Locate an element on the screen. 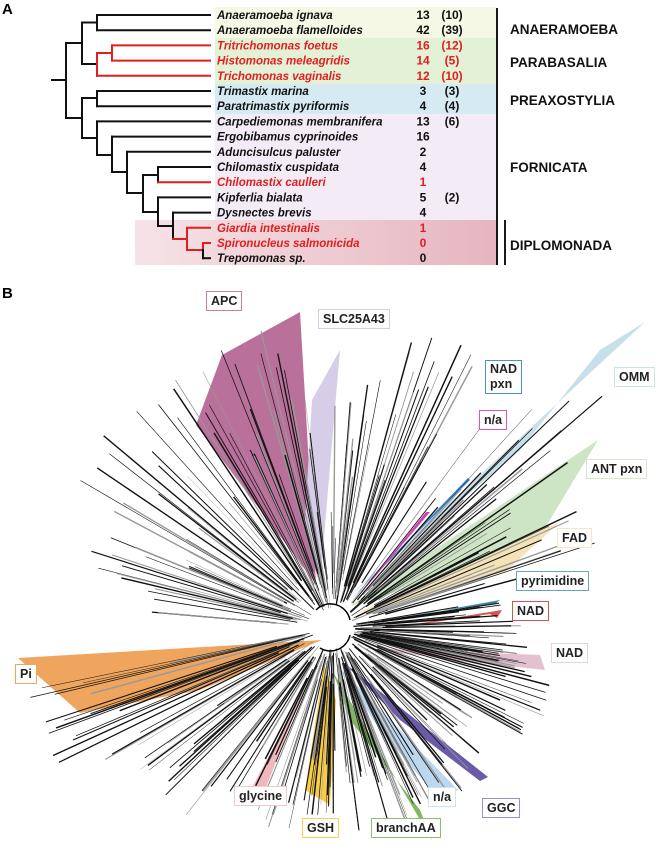 Image resolution: width=660 pixels, height=868 pixels. taxon-name: Carpediemonas membranifera is located at coordinates (300, 122).